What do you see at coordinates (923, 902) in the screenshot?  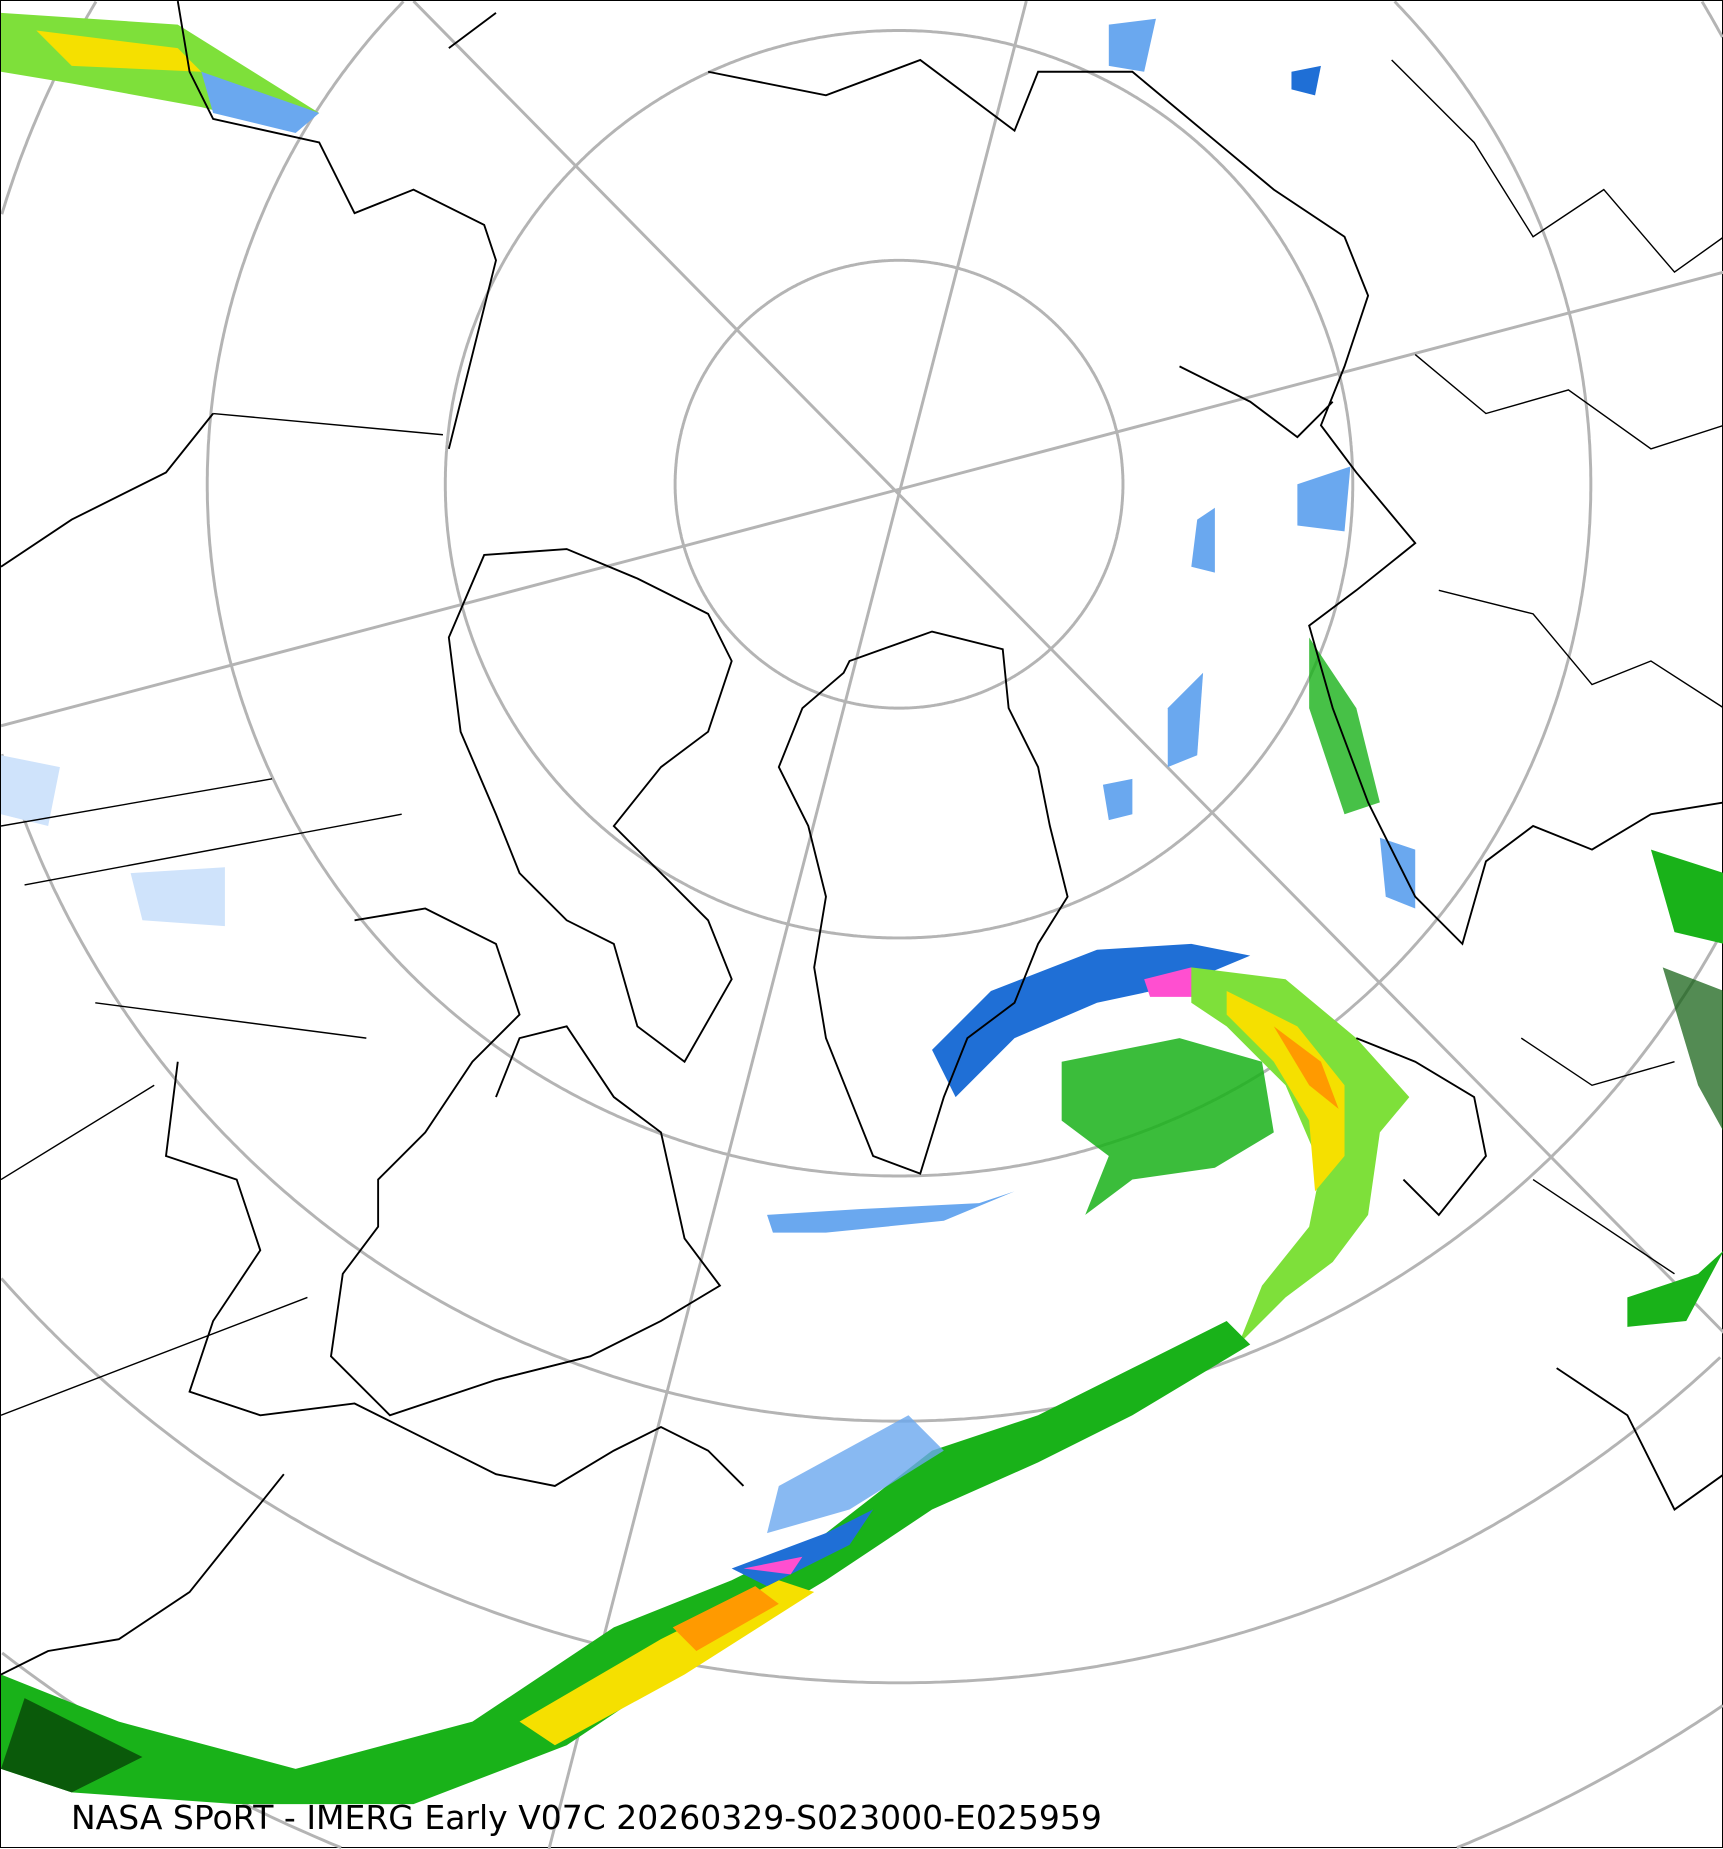 I see `greenland-coast` at bounding box center [923, 902].